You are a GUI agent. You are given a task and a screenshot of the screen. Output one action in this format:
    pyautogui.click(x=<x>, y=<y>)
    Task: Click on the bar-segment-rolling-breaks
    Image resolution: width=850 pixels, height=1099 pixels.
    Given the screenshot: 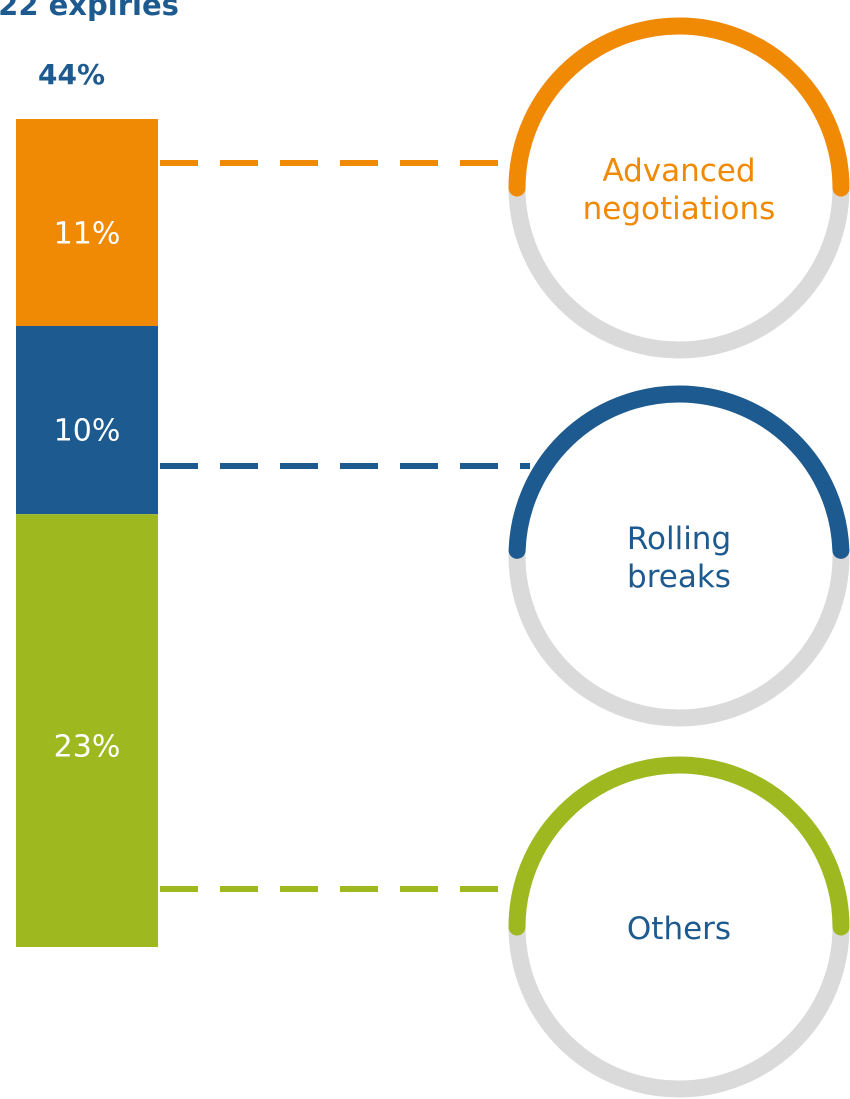 What is the action you would take?
    pyautogui.click(x=87, y=420)
    